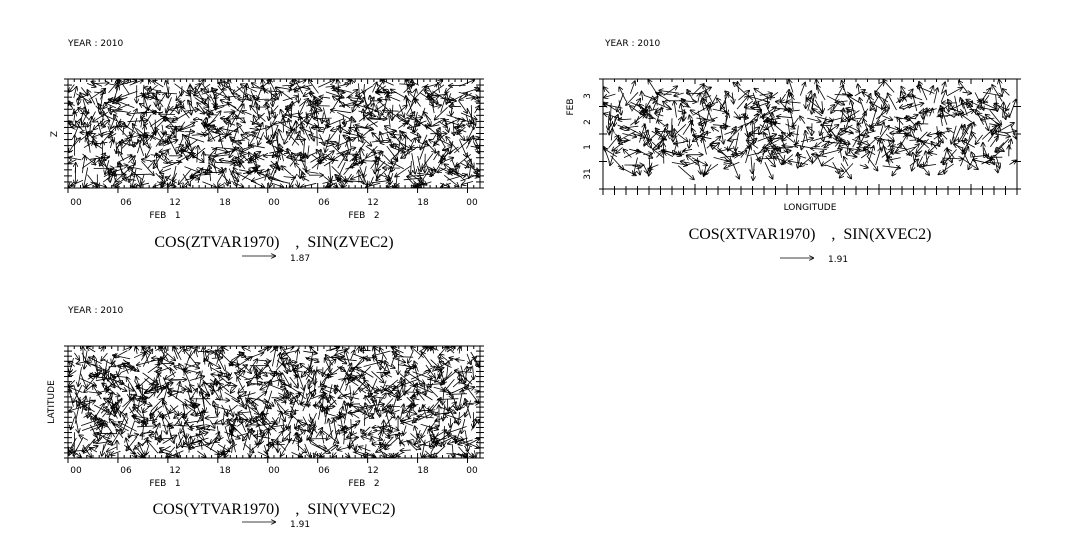 Image resolution: width=1076 pixels, height=537 pixels. I want to click on y-tick-label: 3, so click(588, 96).